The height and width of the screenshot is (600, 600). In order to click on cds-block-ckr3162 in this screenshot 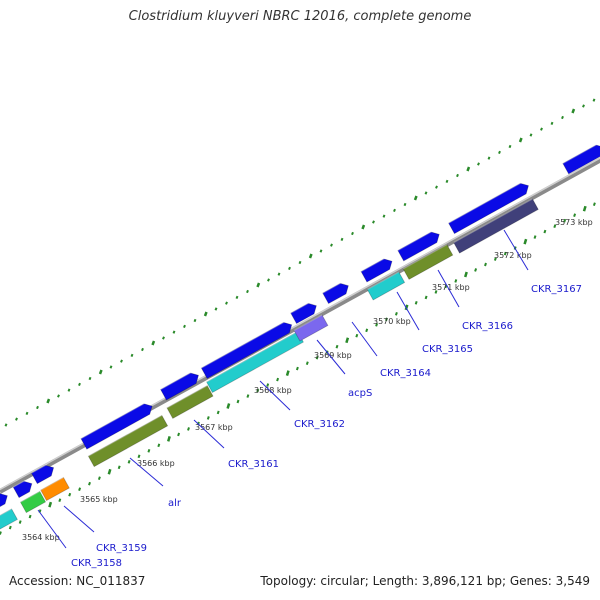, I will do `click(255, 362)`.